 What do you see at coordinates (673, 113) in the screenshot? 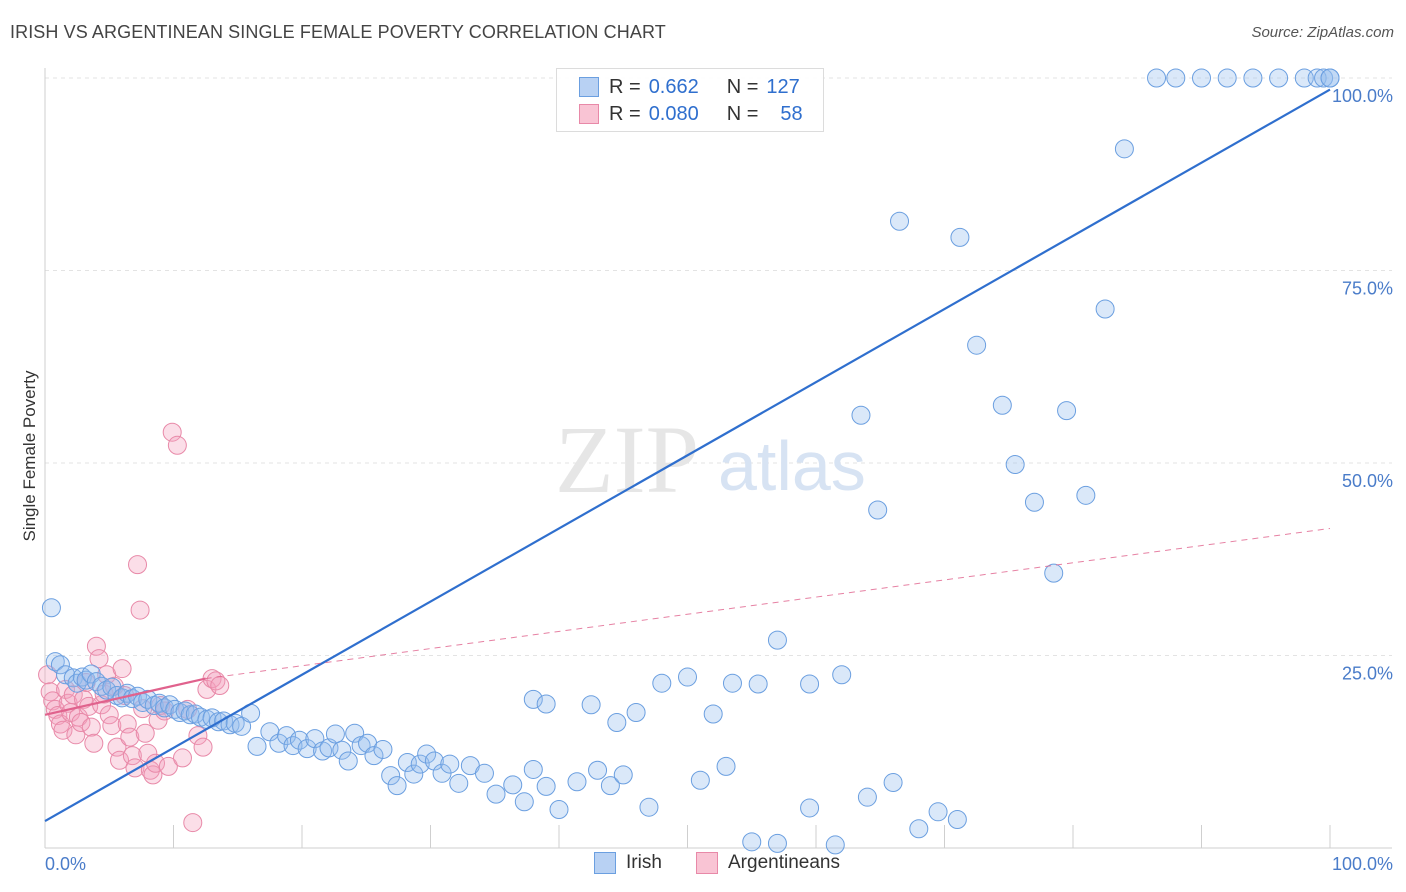
I see `legend-r-value: 0.080` at bounding box center [673, 113].